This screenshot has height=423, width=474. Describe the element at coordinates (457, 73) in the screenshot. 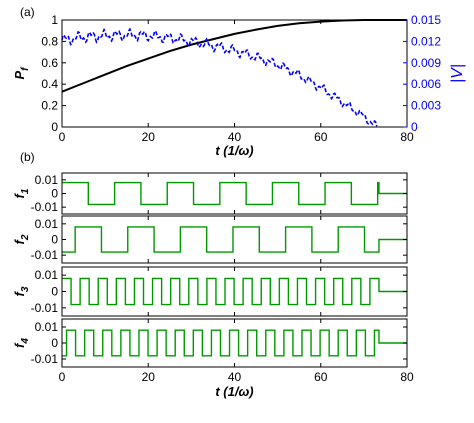

I see `panel-a-ylabel-right: |V|` at that location.